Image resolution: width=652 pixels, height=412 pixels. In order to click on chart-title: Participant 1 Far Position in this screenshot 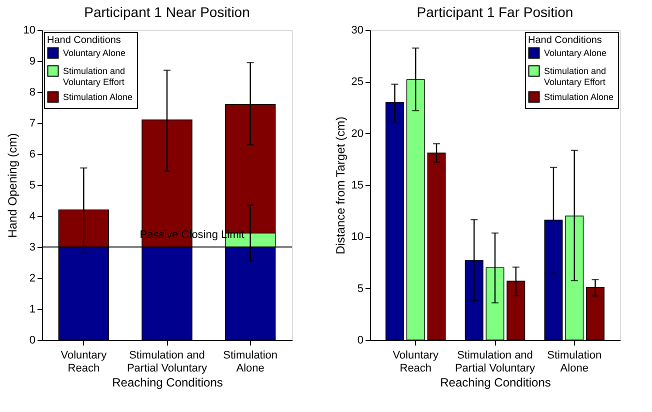, I will do `click(495, 12)`.